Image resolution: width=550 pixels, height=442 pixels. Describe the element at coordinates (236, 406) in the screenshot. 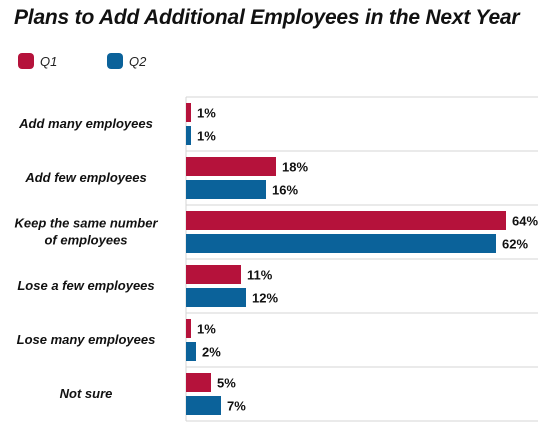

I see `data-label: 7%` at that location.